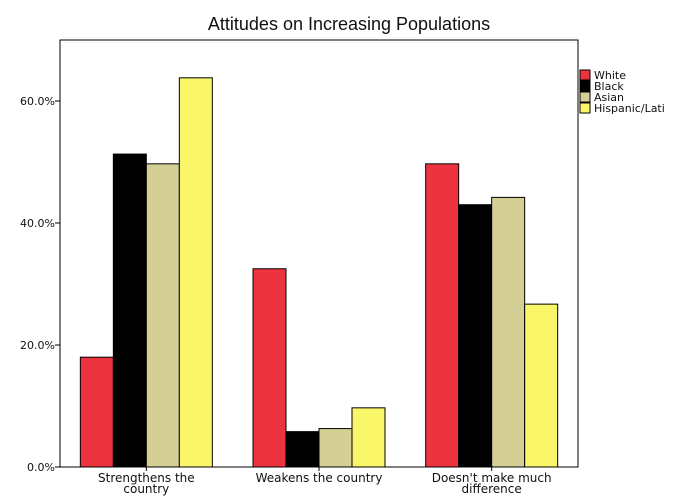 Image resolution: width=686 pixels, height=504 pixels. What do you see at coordinates (349, 24) in the screenshot?
I see `chart-title: Attitudes on Increasing Populations` at bounding box center [349, 24].